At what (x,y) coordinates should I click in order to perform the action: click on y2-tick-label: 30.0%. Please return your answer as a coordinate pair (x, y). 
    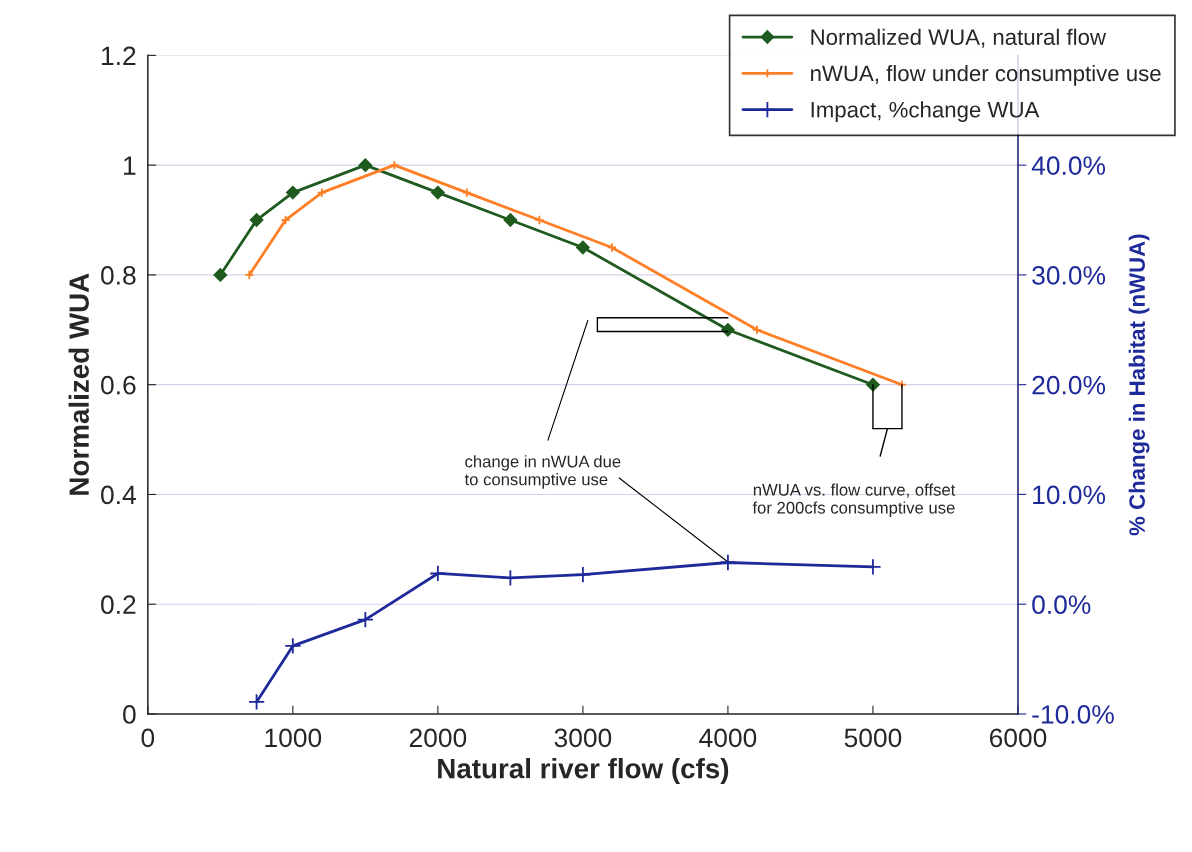
    Looking at the image, I should click on (1069, 275).